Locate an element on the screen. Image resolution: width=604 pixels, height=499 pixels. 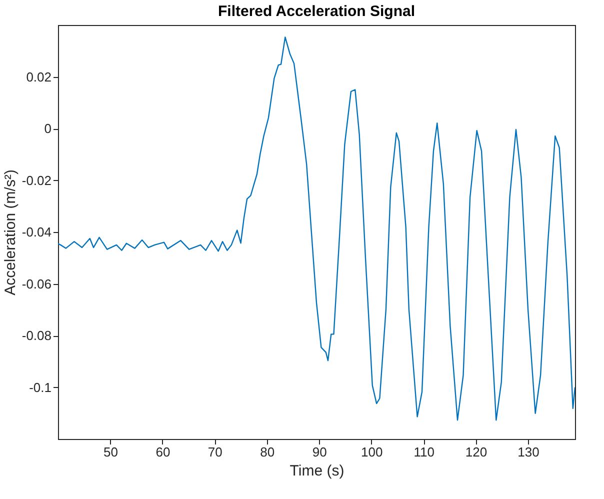
x-axis-title: Time (s) is located at coordinates (317, 471).